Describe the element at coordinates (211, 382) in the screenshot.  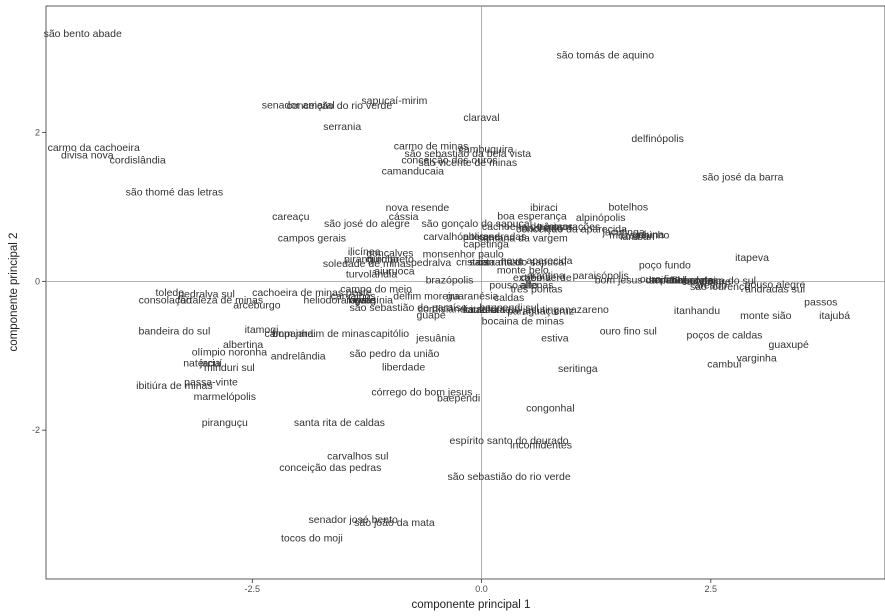
I see `point-label: passa-vinte` at that location.